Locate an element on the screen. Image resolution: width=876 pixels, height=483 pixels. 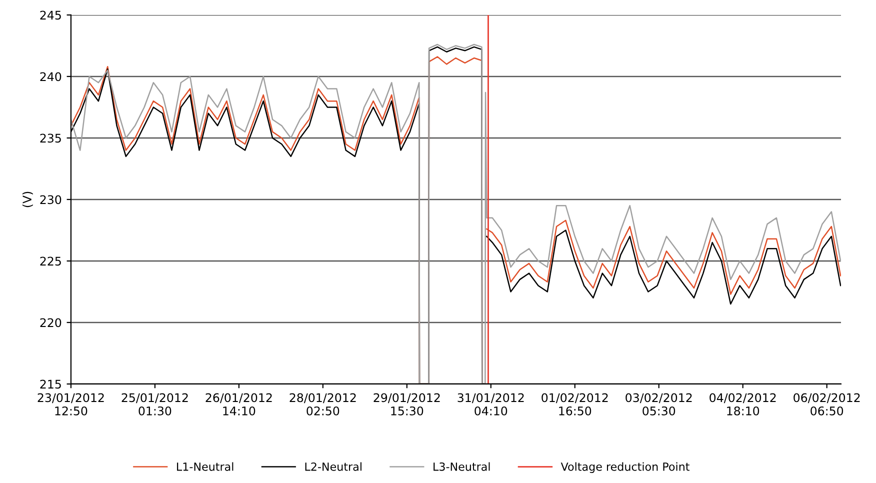
x-tick-label: 28/01/2012 02:50 is located at coordinates (323, 404).